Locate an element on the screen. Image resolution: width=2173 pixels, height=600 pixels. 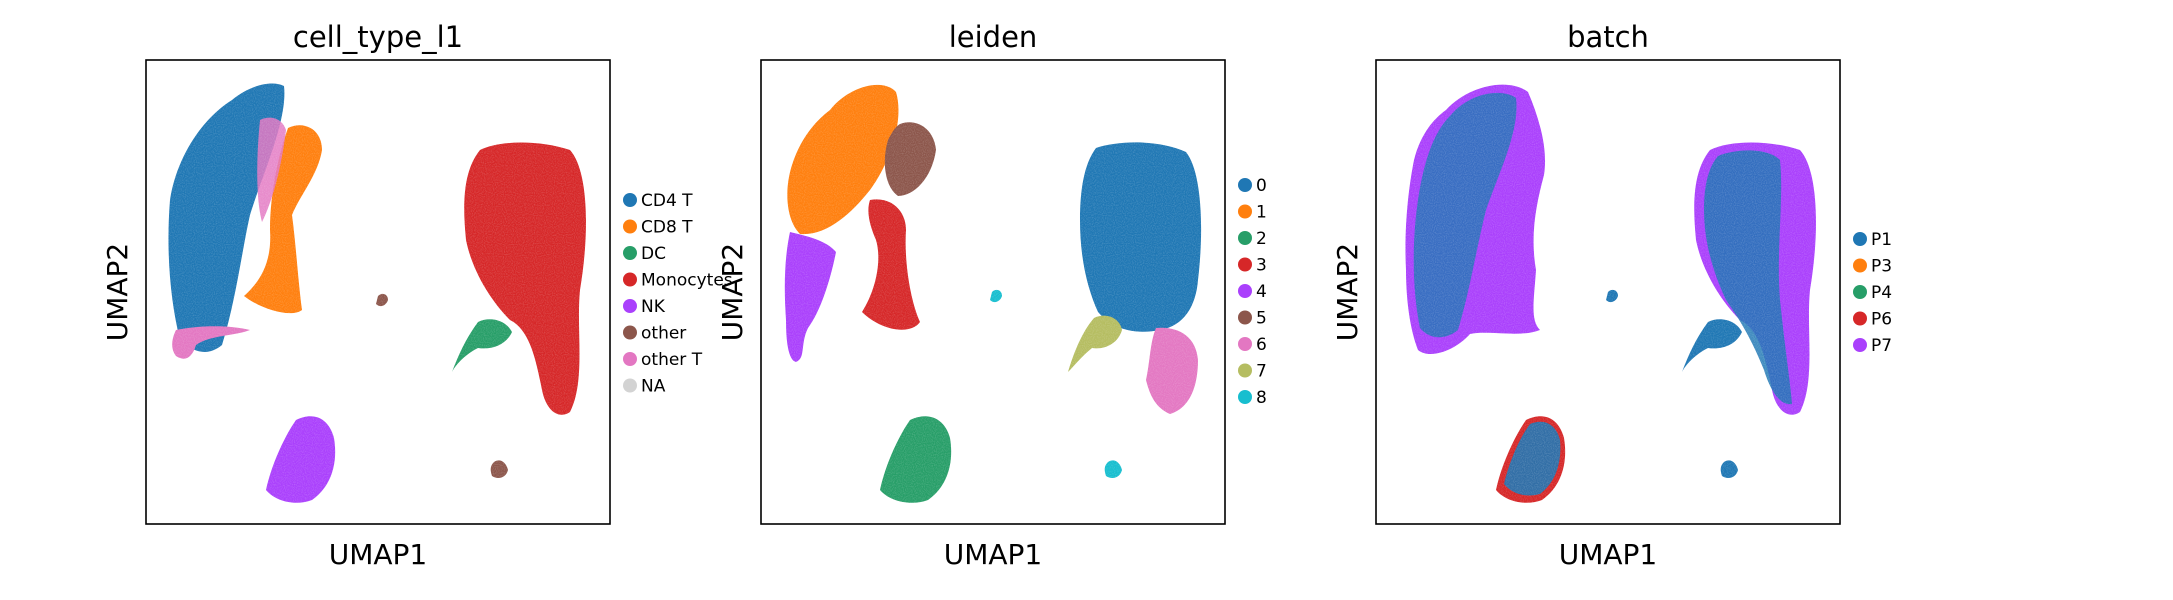
legend-item: CD8 T is located at coordinates (658, 228).